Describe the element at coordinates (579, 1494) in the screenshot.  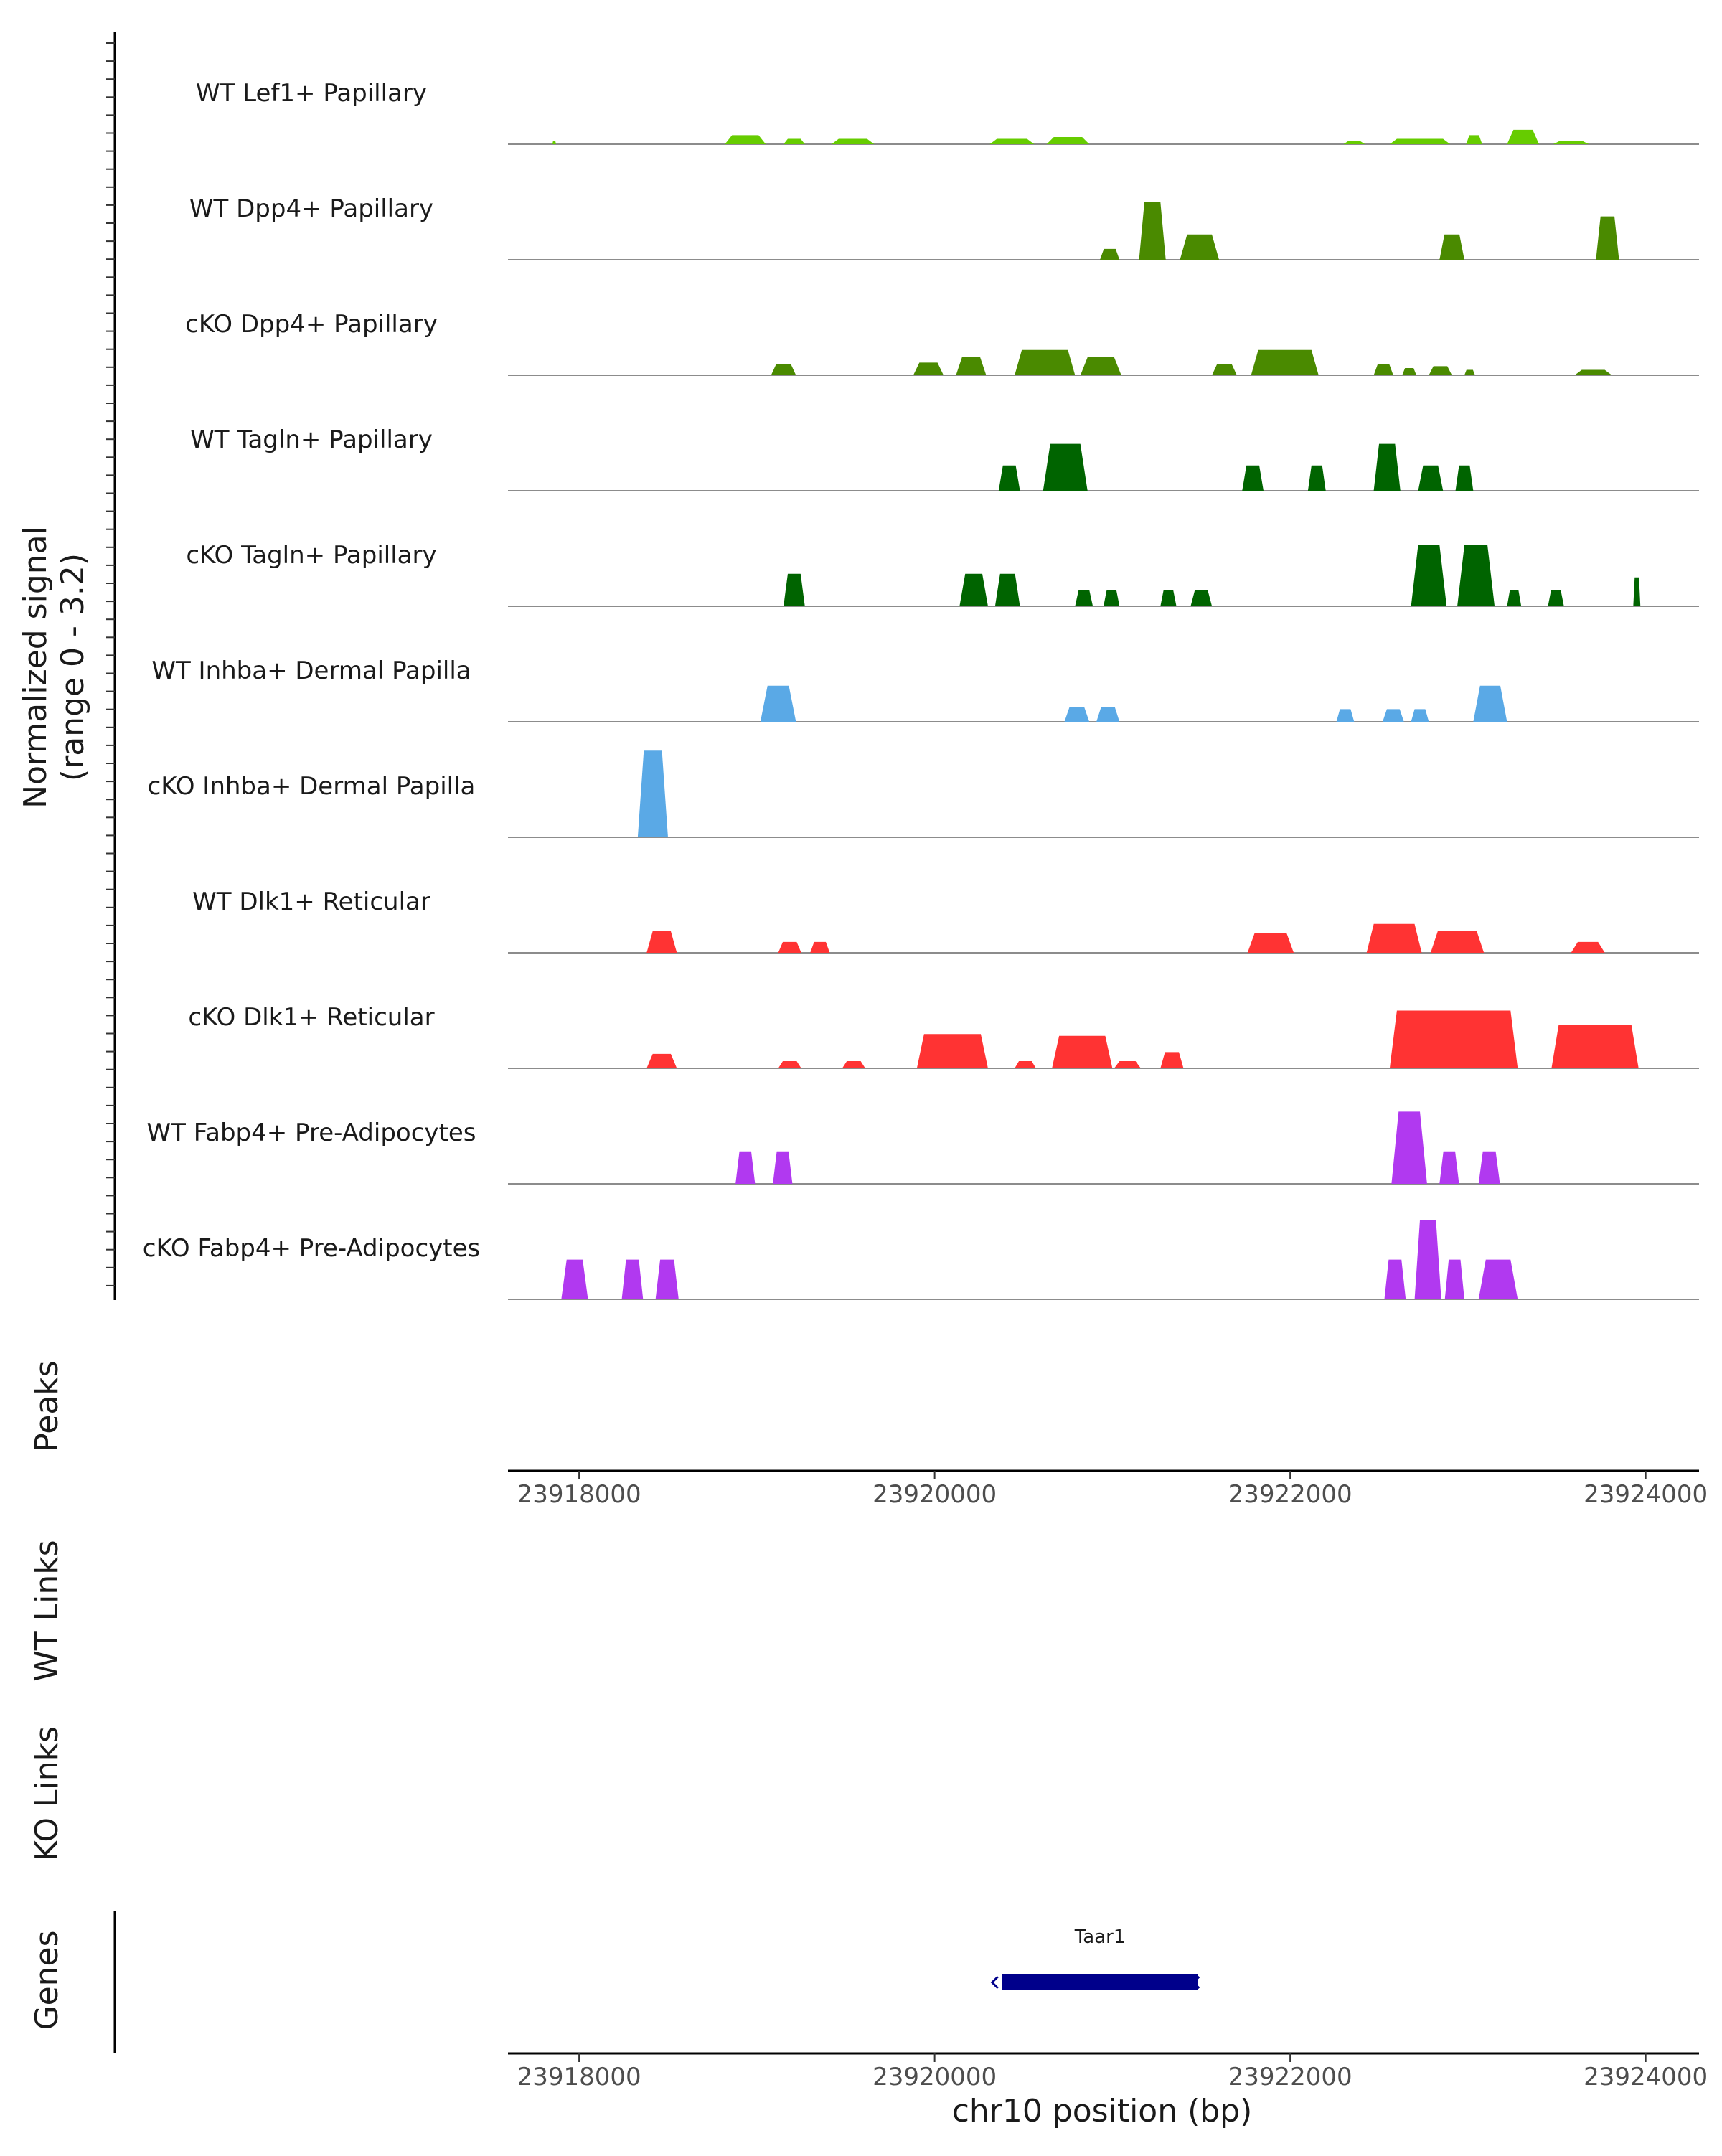
I see `x-tick-label: 23918000` at that location.